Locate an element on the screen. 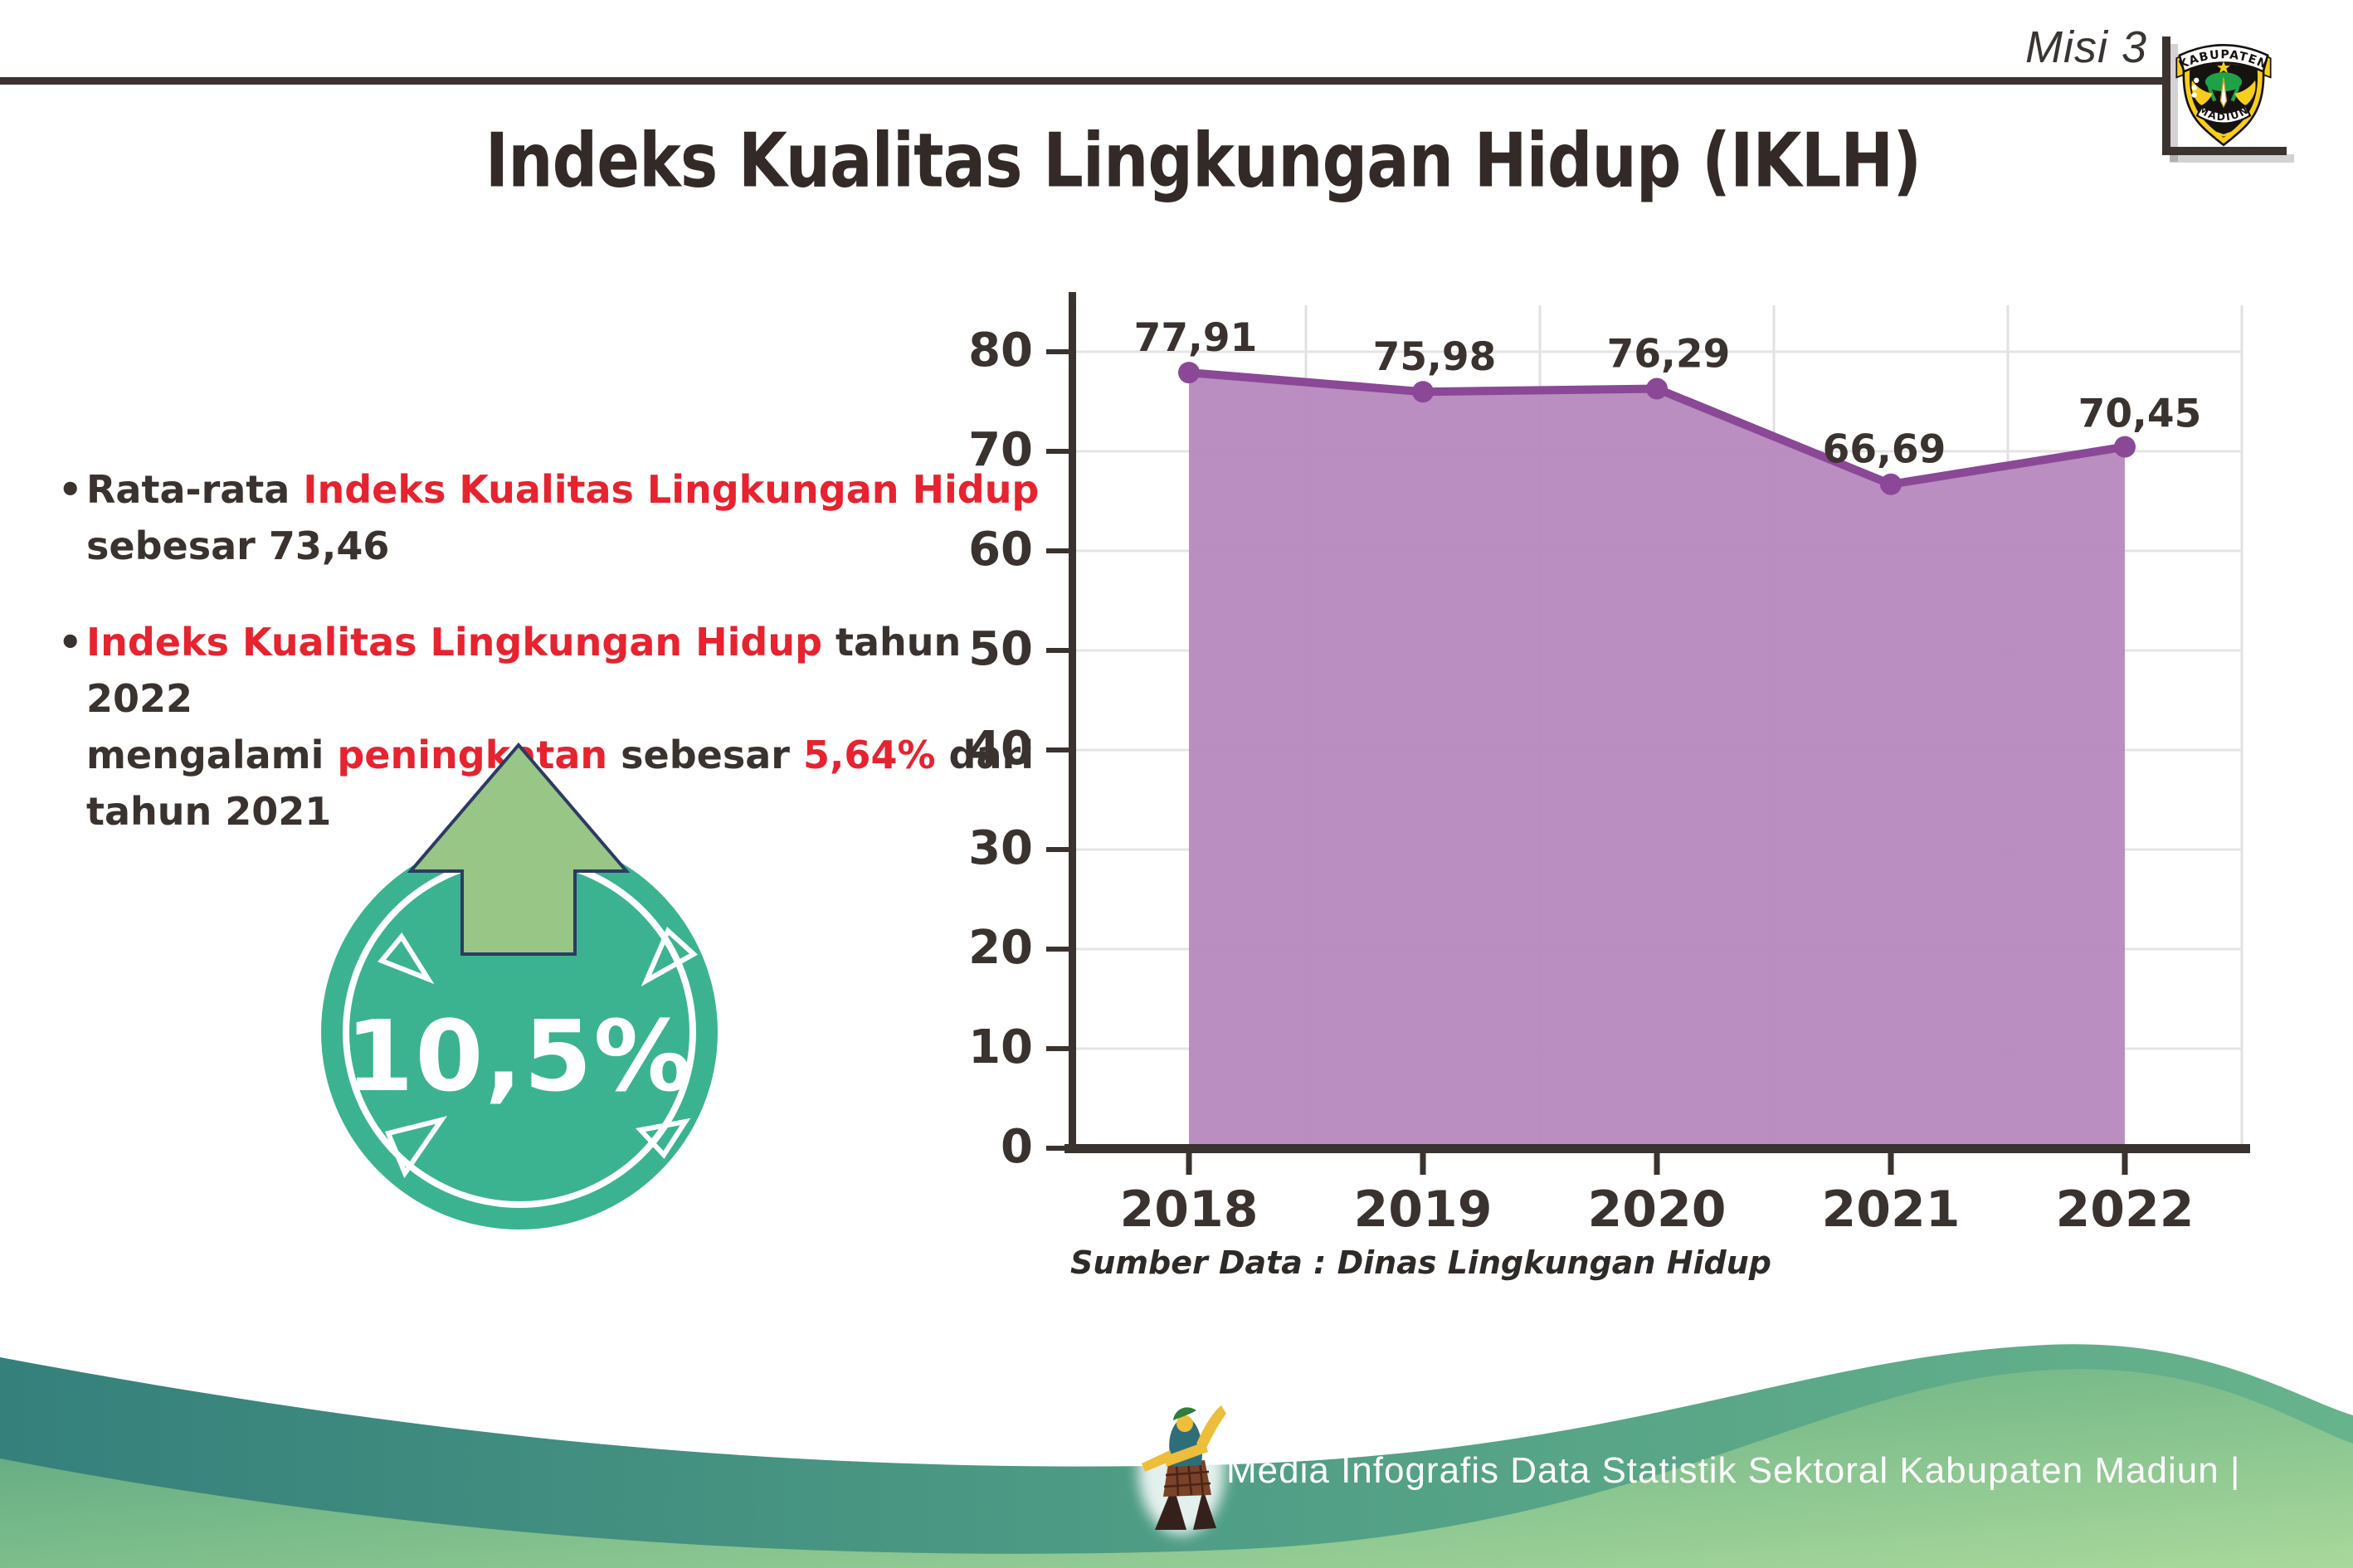  header-rule is located at coordinates (1081, 81).